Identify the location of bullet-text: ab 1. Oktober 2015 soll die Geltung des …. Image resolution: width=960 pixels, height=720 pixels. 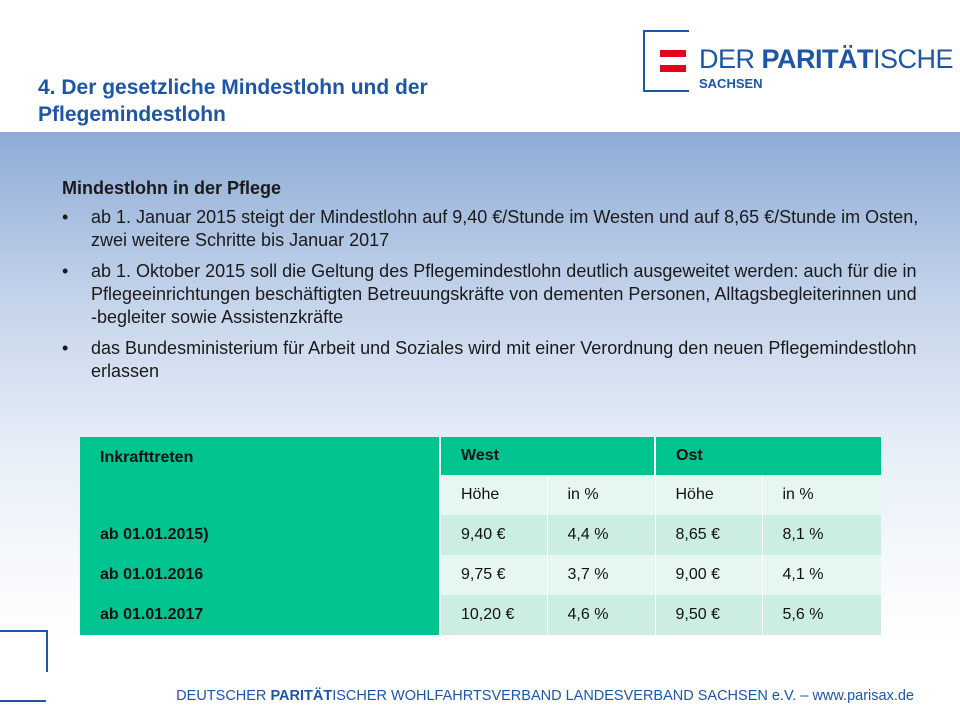
(504, 294).